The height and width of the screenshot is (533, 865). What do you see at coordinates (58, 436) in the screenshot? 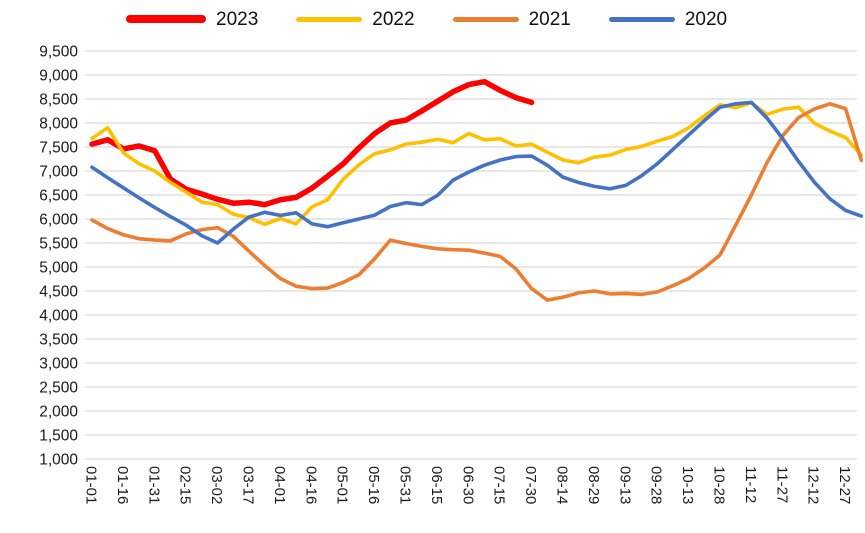
I see `y-axis-label: 1,500` at bounding box center [58, 436].